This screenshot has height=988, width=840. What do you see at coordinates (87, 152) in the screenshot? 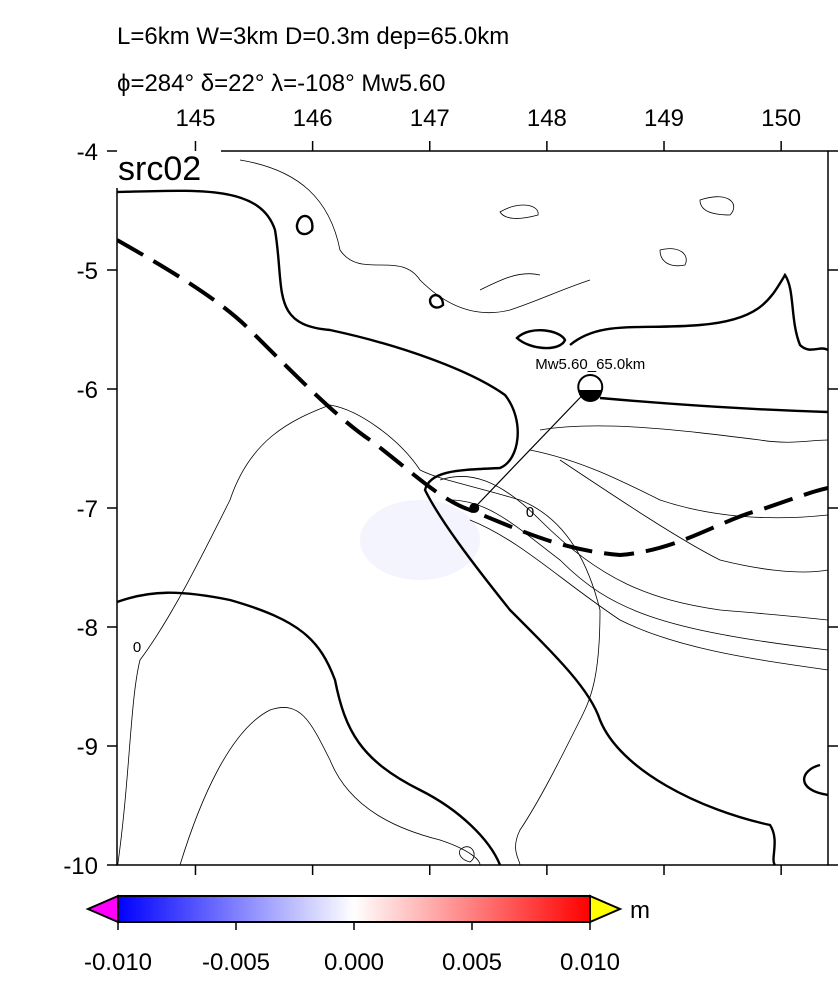
I see `y-tick-label: -4` at bounding box center [87, 152].